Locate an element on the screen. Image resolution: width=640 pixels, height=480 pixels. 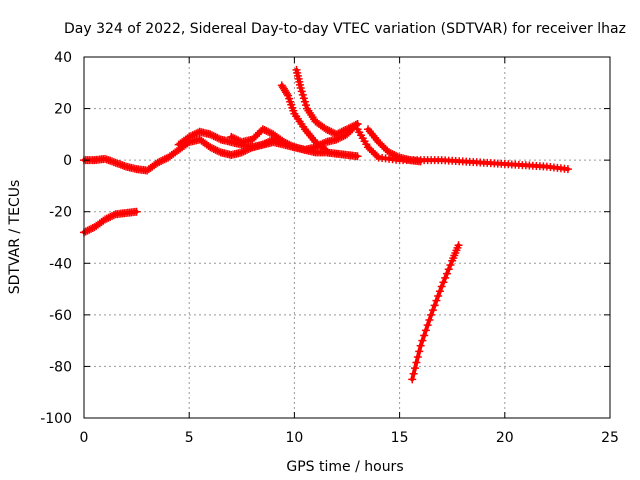
x-tick-label: 20 is located at coordinates (505, 438).